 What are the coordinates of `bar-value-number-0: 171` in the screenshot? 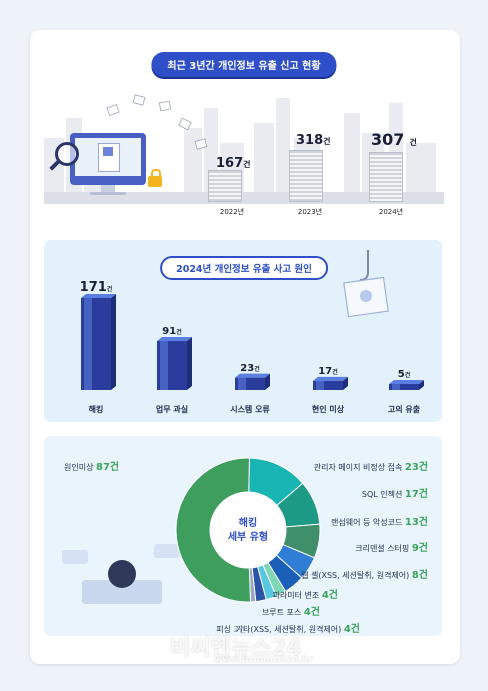 It's located at (93, 287).